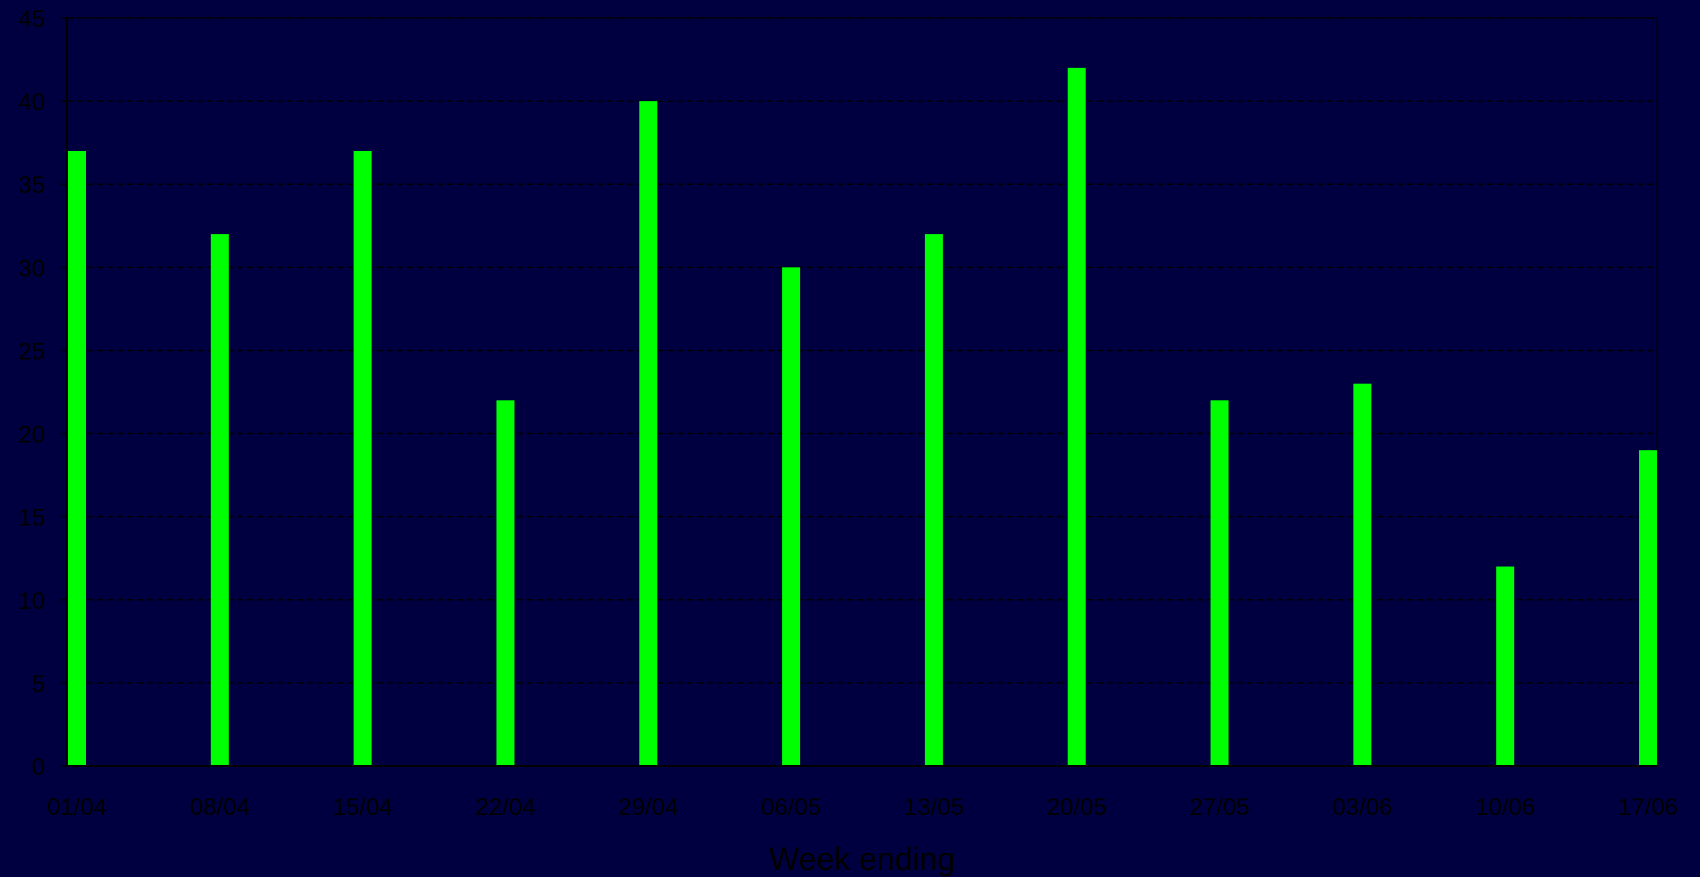 This screenshot has width=1700, height=877. What do you see at coordinates (934, 807) in the screenshot?
I see `x-tick-label: 13/05` at bounding box center [934, 807].